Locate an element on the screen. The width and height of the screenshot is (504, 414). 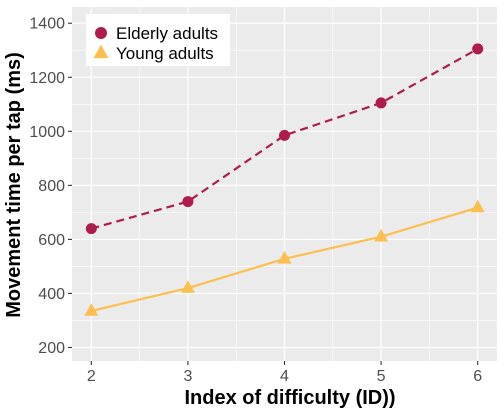
y-axis: 200 400 600 800 1000 1200 1400 is located at coordinates (50, 186).